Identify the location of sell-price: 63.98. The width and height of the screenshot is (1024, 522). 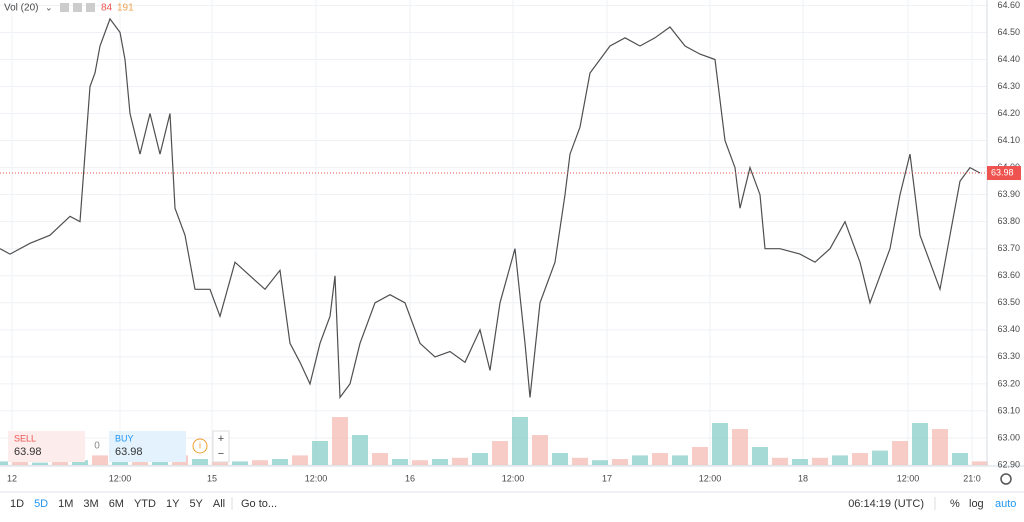
(28, 452).